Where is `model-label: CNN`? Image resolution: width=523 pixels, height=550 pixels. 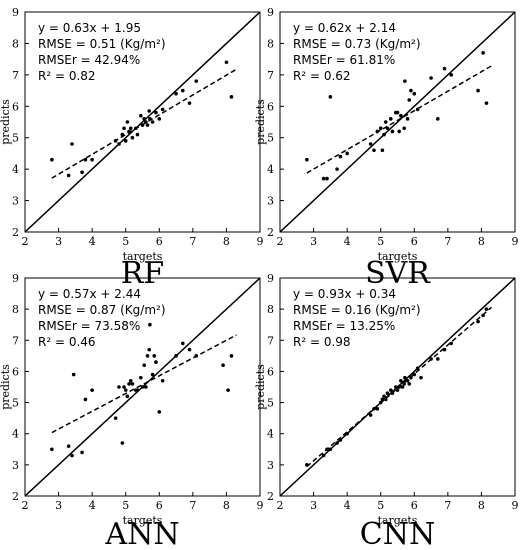
model-label: CNN is located at coordinates (397, 533).